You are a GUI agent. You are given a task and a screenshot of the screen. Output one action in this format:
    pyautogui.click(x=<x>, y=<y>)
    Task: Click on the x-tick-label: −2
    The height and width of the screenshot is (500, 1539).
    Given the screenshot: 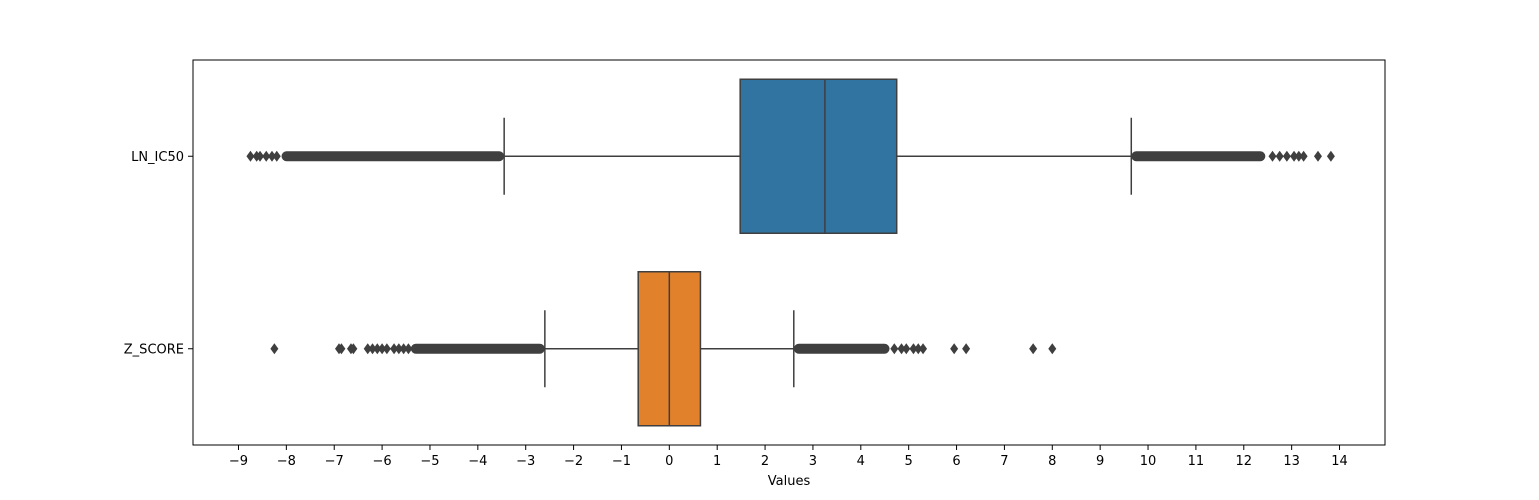 What is the action you would take?
    pyautogui.click(x=573, y=461)
    